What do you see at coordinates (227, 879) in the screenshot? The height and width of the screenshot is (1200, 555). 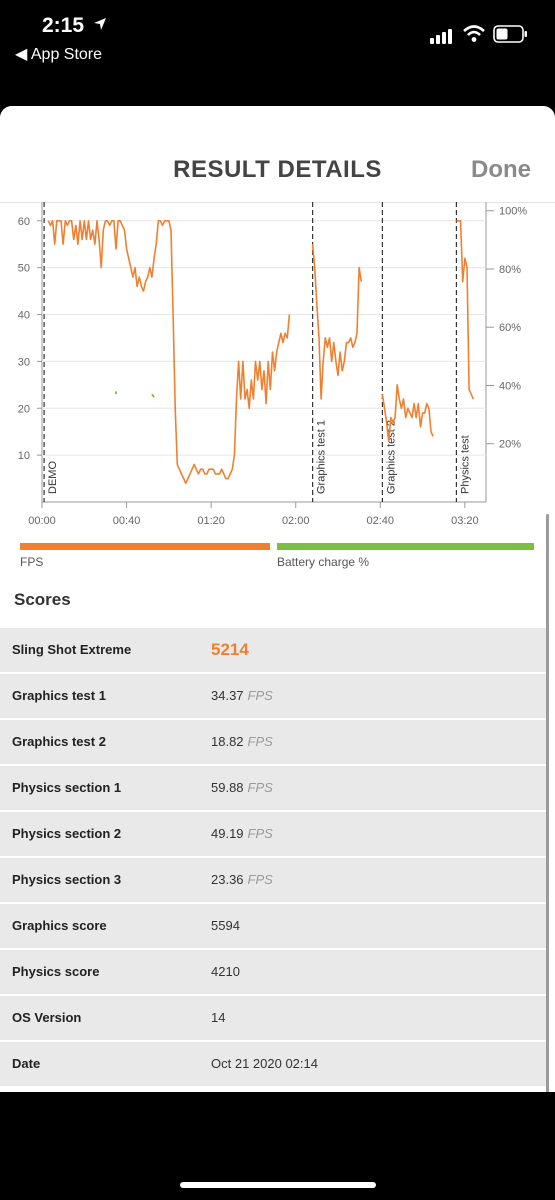 I see `row-number: 23.36` at bounding box center [227, 879].